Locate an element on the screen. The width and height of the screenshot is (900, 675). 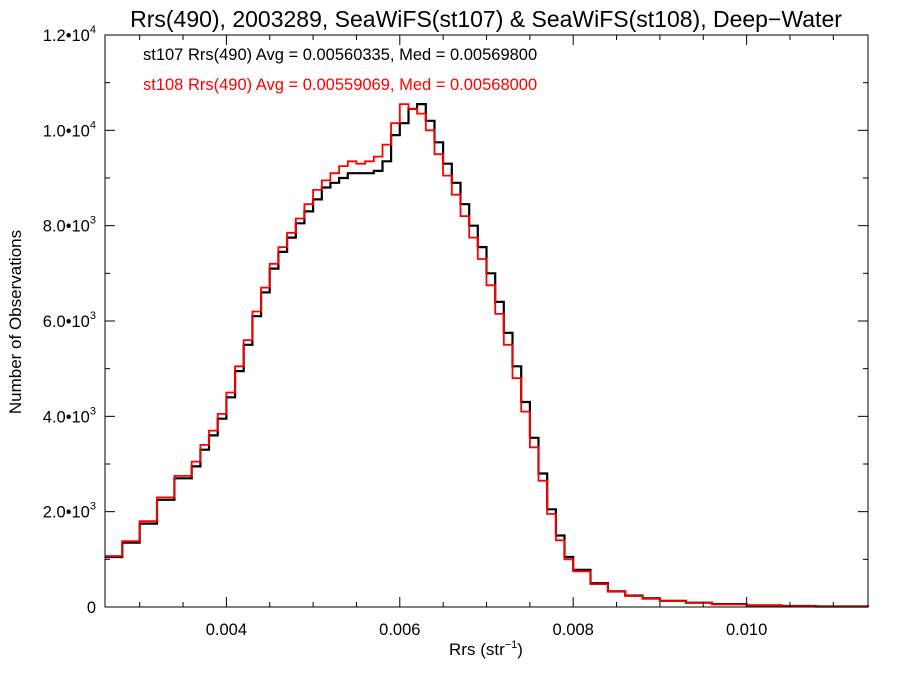
y-tick-label: 6.0•103 is located at coordinates (69, 320).